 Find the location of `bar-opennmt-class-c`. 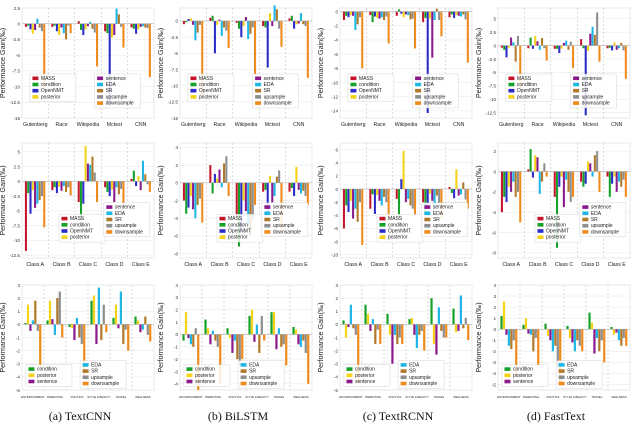

bar-opennmt-class-c is located at coordinates (83, 192).